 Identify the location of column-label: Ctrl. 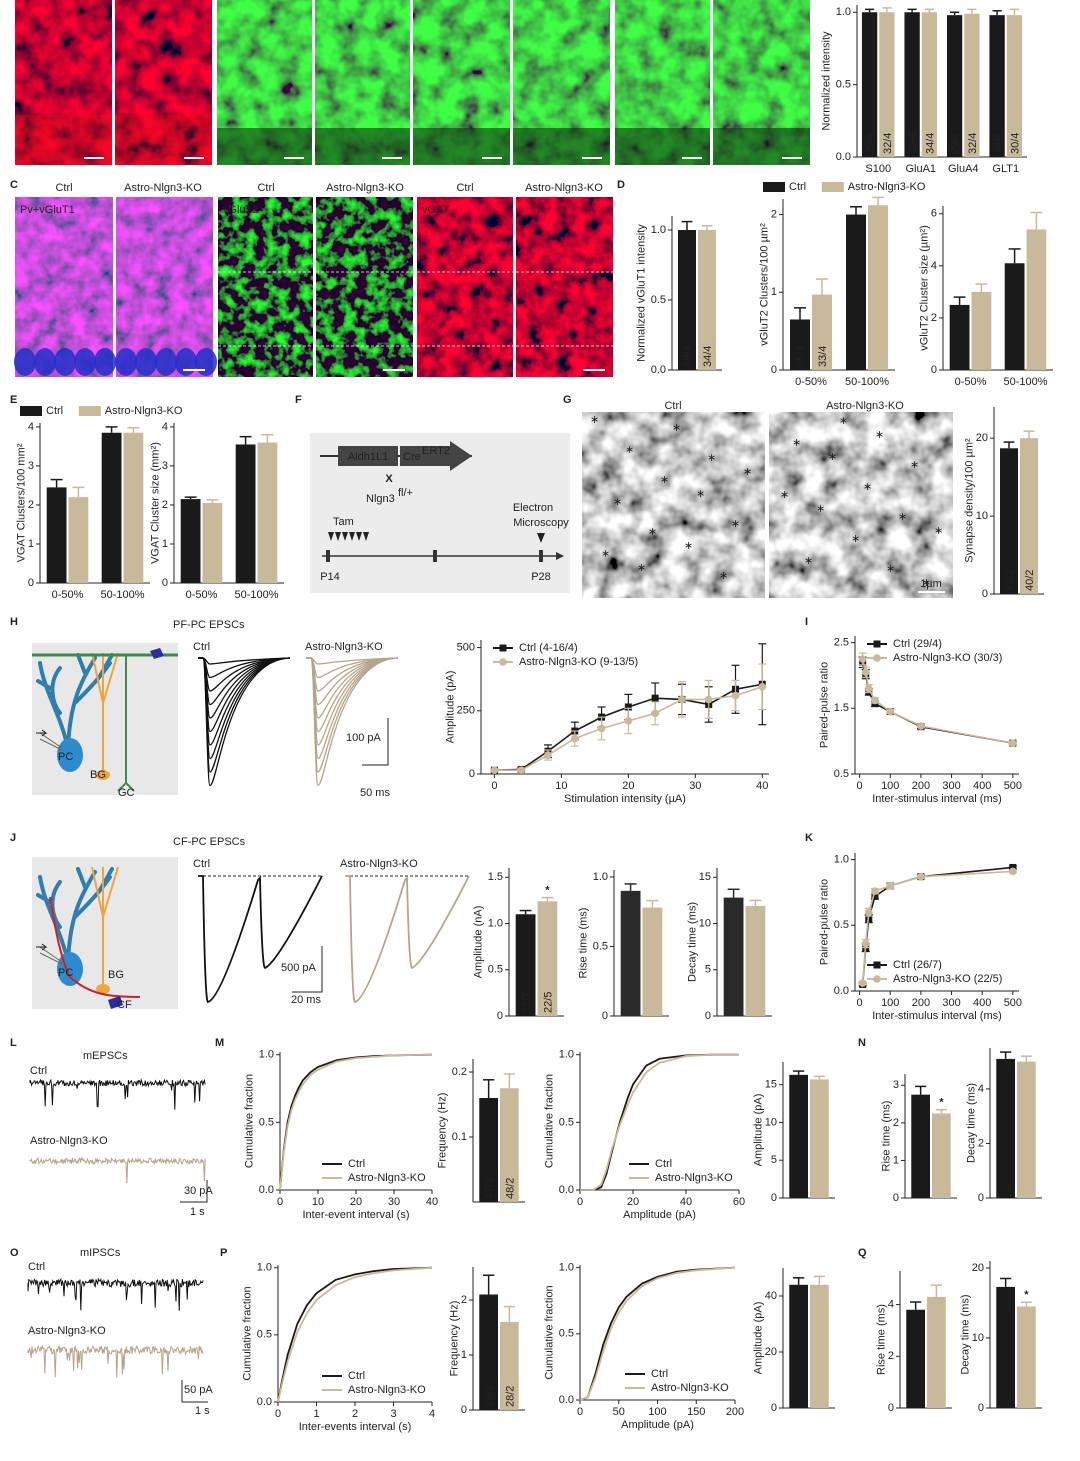
(63, 188).